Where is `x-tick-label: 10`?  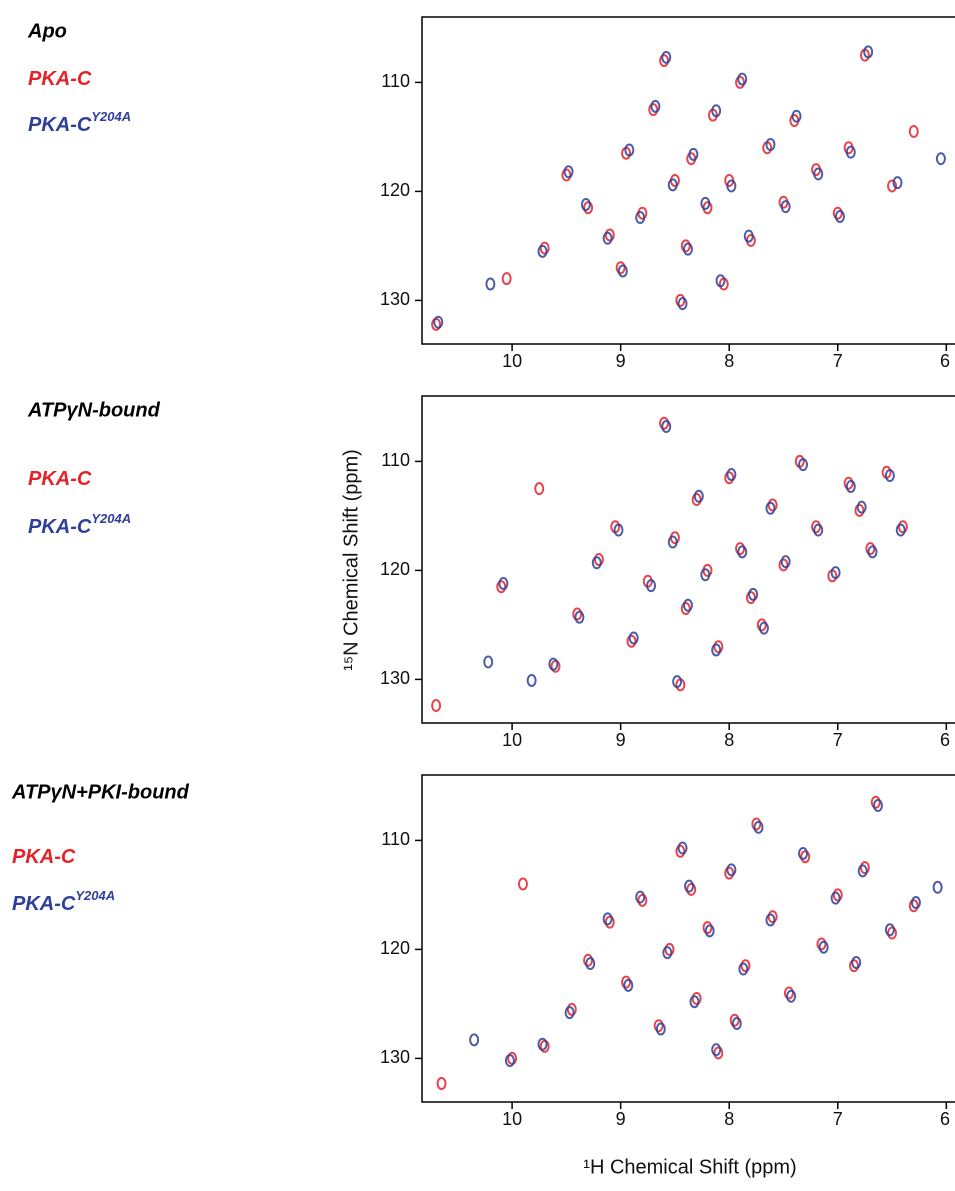 x-tick-label: 10 is located at coordinates (512, 1119).